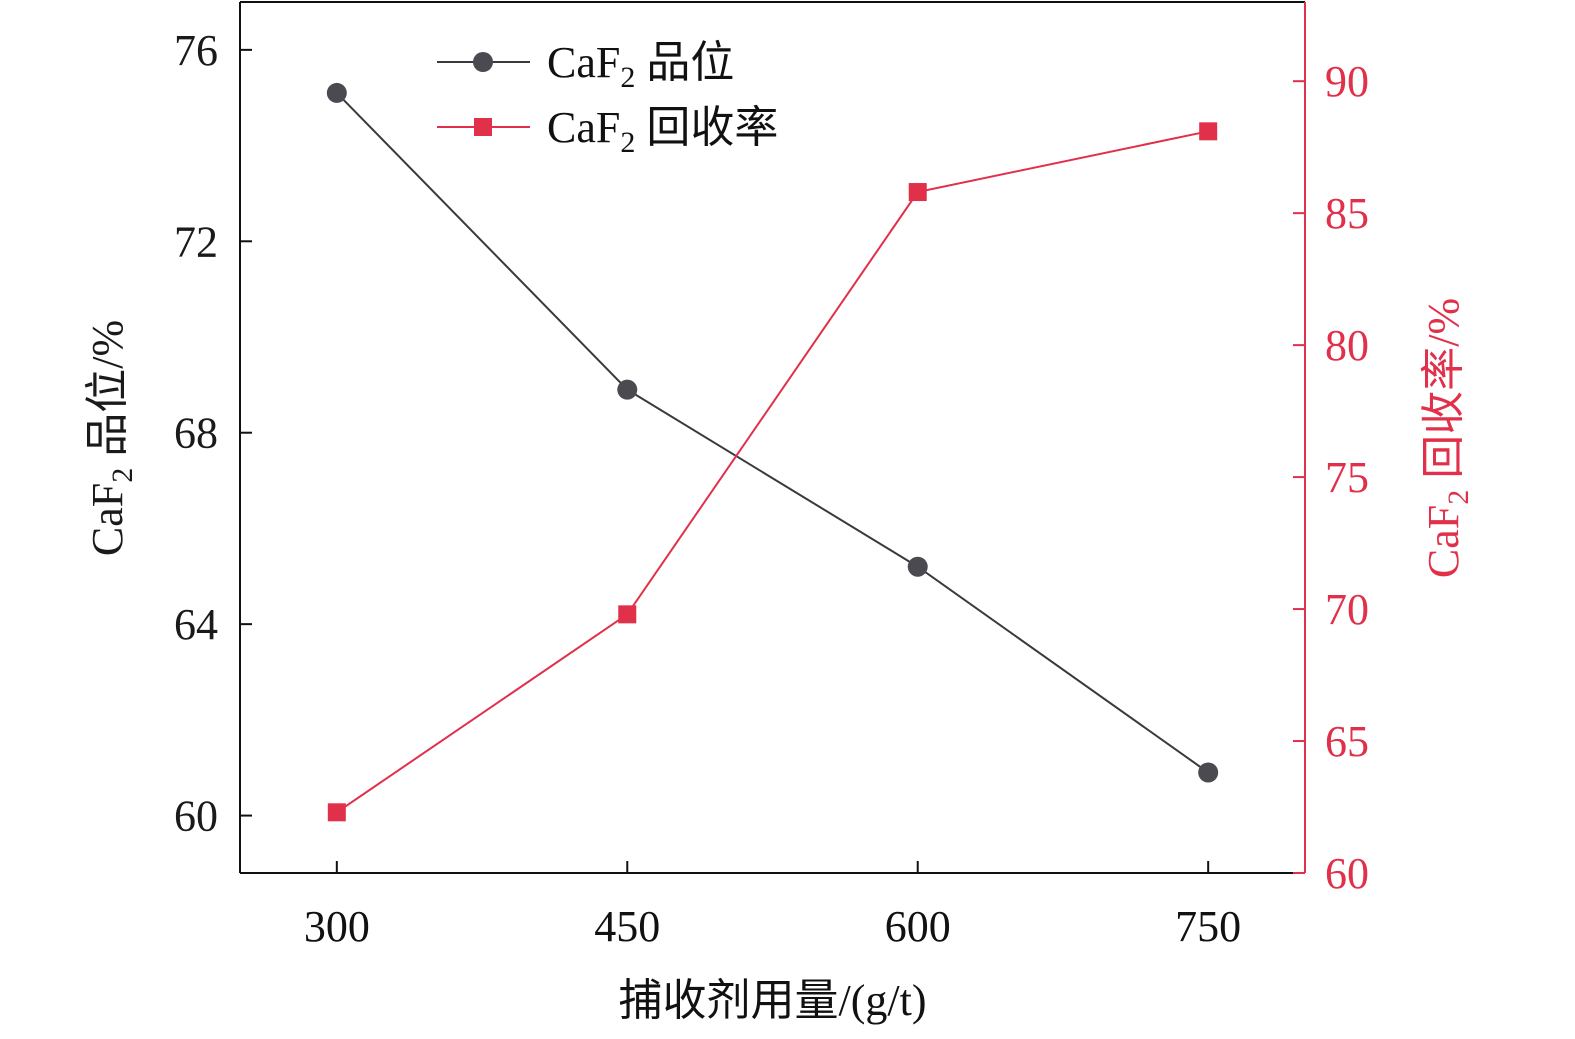  Describe the element at coordinates (1347, 345) in the screenshot. I see `right-y-tick-label: 80` at that location.